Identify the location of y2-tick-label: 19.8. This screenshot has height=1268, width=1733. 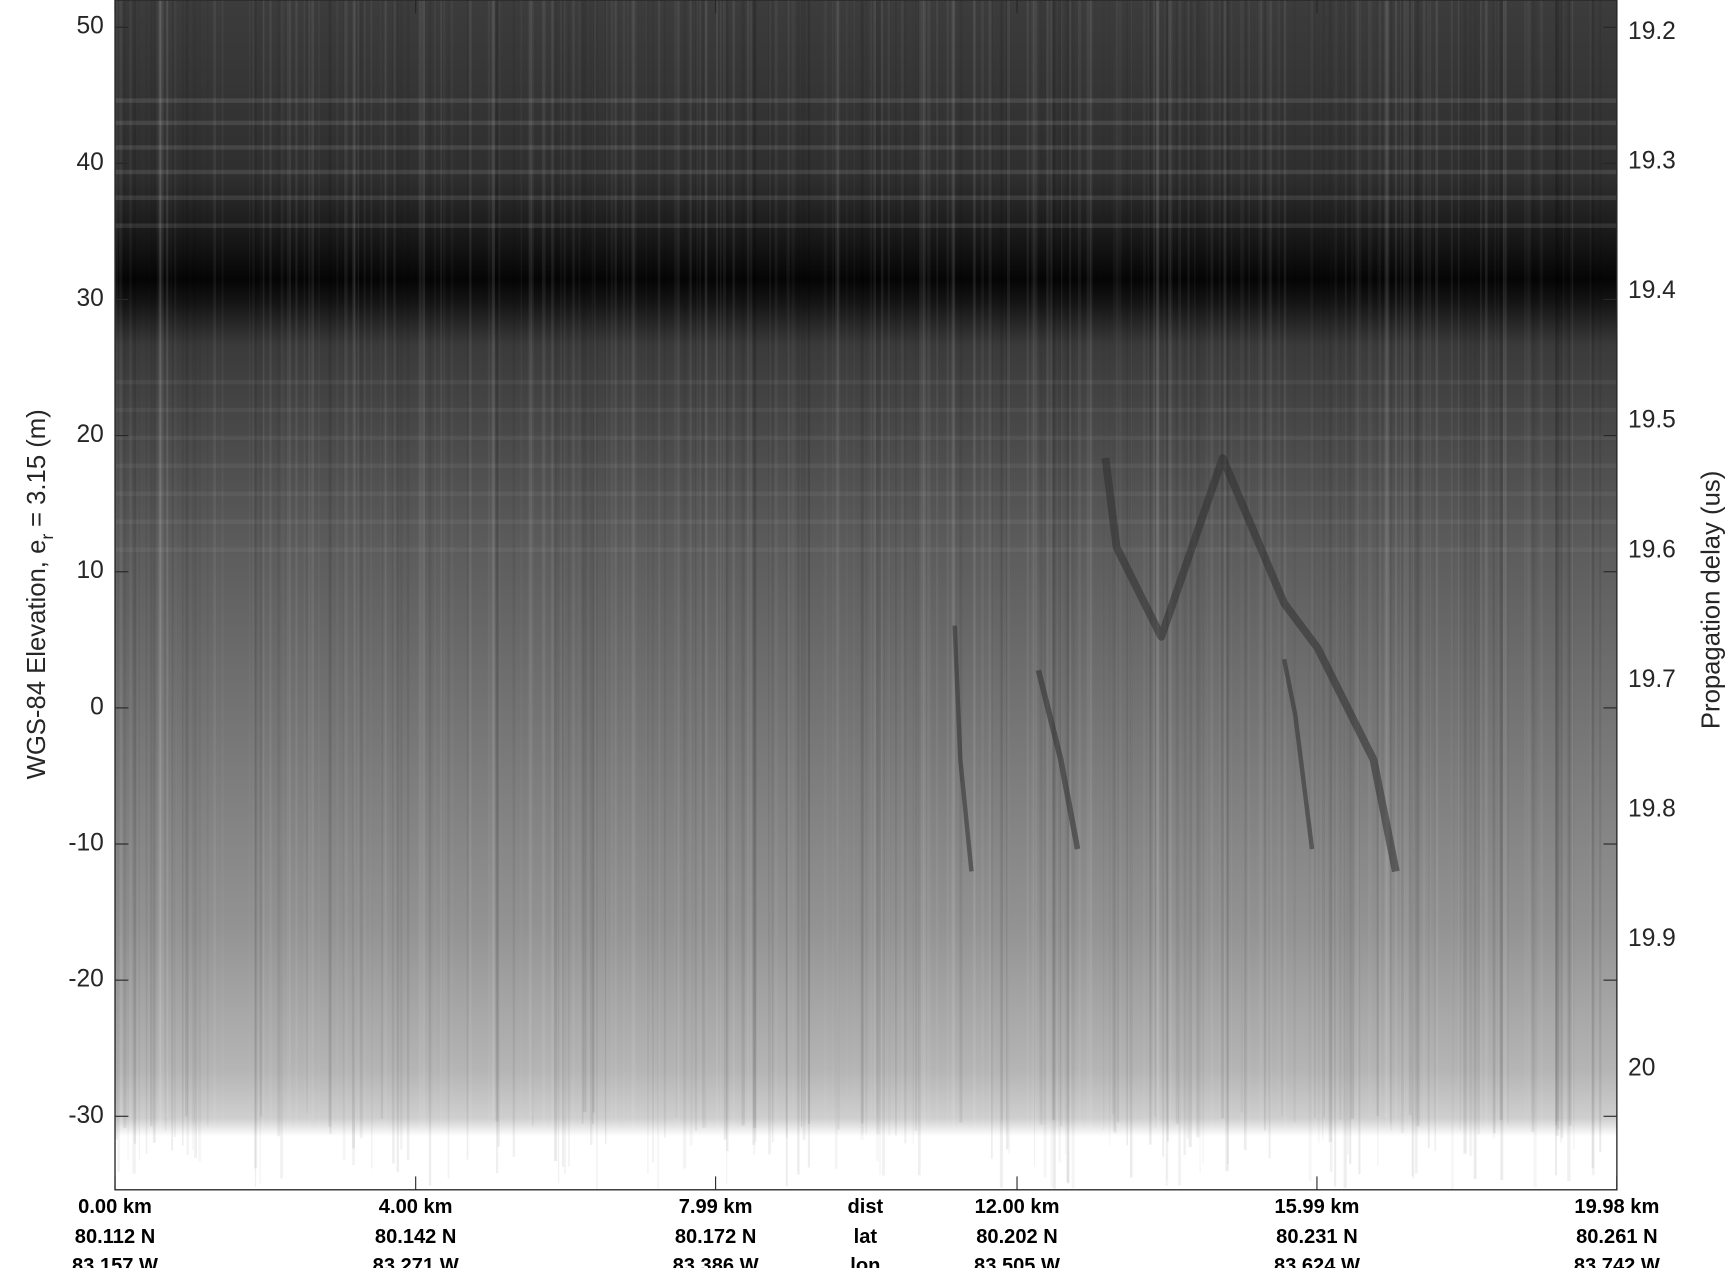
(1652, 809).